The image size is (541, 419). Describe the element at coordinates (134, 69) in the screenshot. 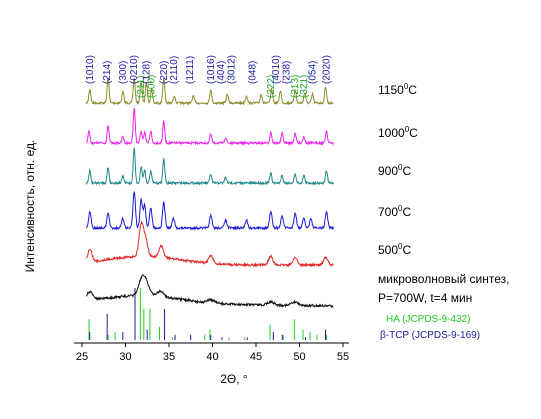

I see `peak-label: (0210)` at that location.